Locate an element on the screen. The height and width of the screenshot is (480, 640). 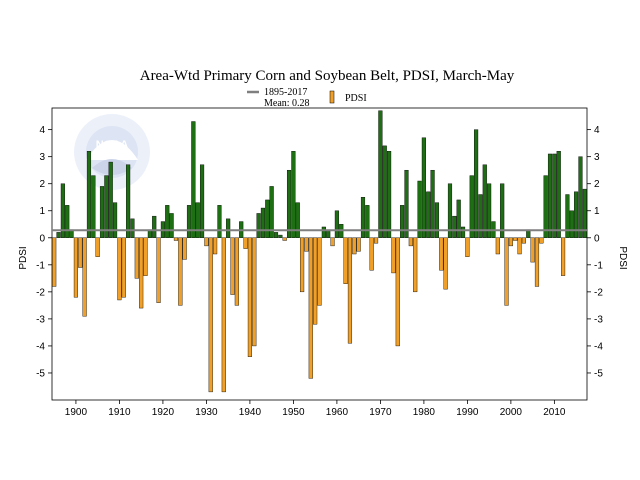
bar-1924 is located at coordinates (180, 271).